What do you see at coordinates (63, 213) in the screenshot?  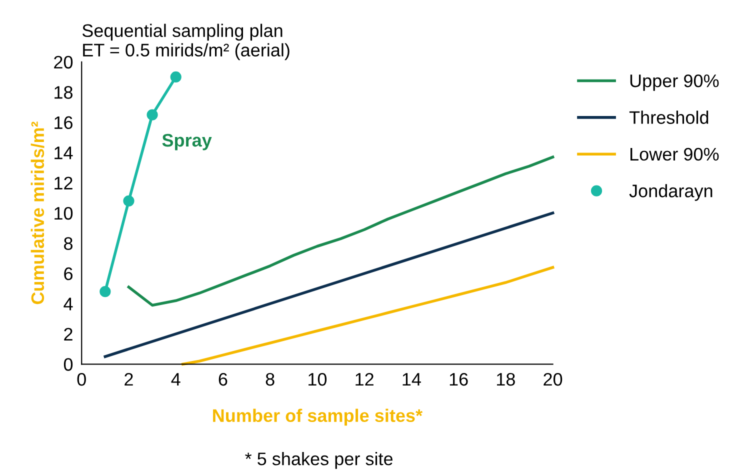 I see `y-tick-label: 10` at bounding box center [63, 213].